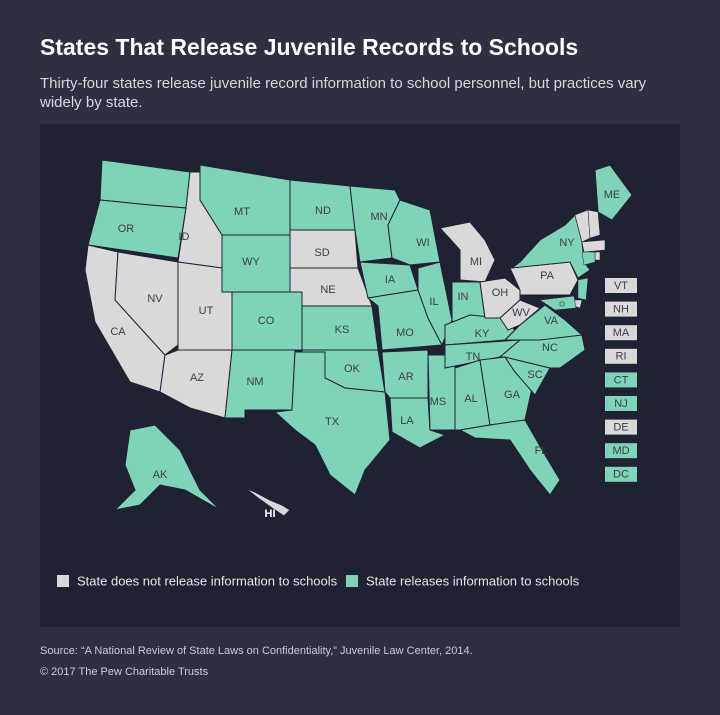  I want to click on state-label: CO, so click(266, 321).